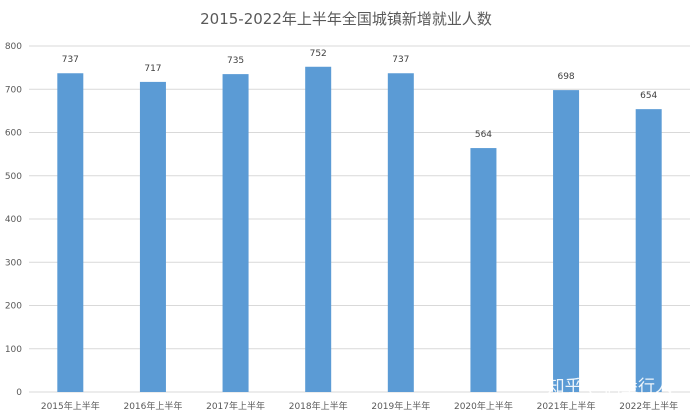  What do you see at coordinates (13, 177) in the screenshot?
I see `y-tick-label: 500` at bounding box center [13, 177].